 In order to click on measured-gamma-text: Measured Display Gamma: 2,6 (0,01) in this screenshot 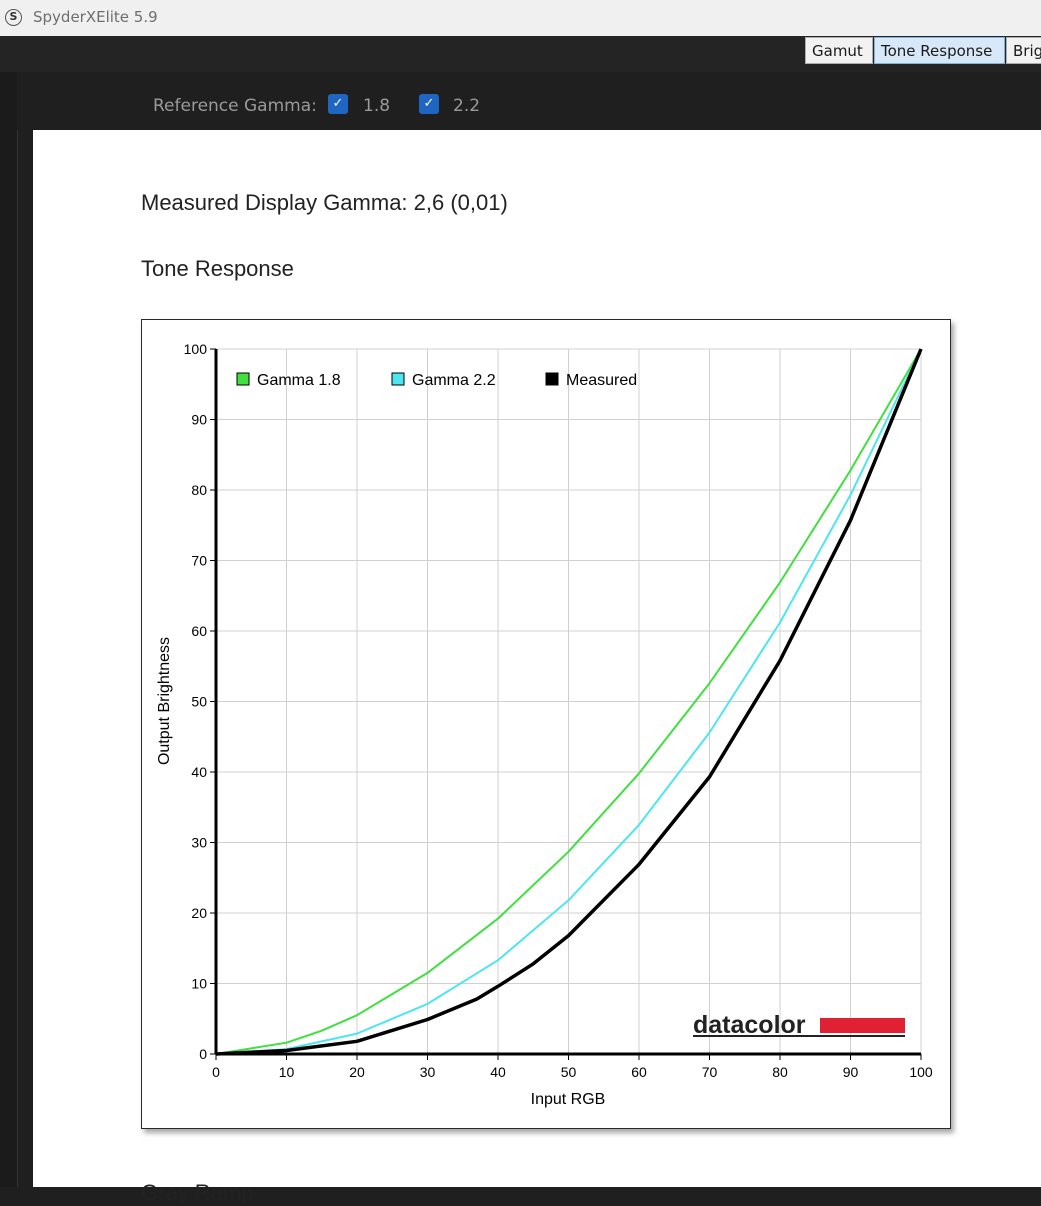, I will do `click(324, 202)`.